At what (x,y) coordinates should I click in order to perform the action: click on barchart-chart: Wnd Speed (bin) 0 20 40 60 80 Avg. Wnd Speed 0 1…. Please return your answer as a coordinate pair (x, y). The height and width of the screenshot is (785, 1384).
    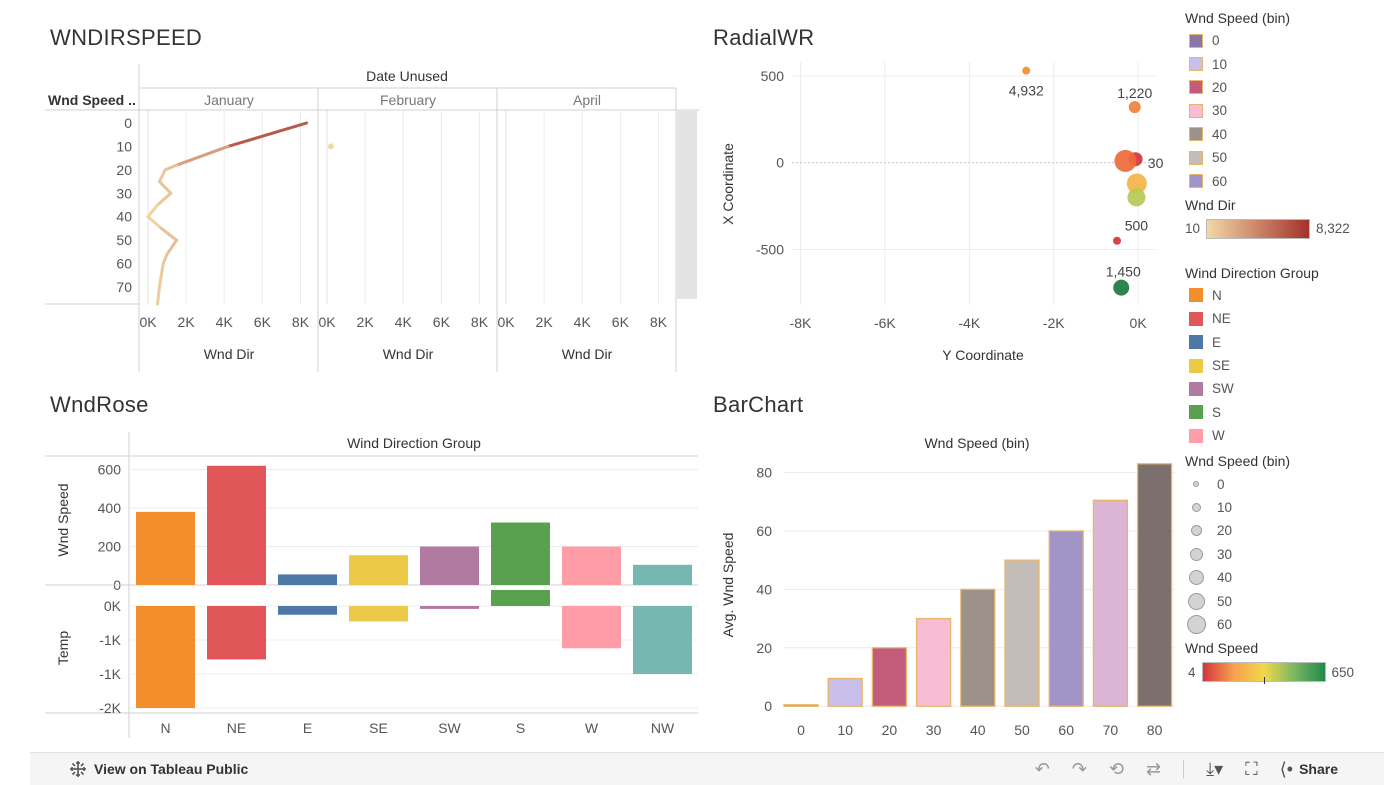
    Looking at the image, I should click on (940, 585).